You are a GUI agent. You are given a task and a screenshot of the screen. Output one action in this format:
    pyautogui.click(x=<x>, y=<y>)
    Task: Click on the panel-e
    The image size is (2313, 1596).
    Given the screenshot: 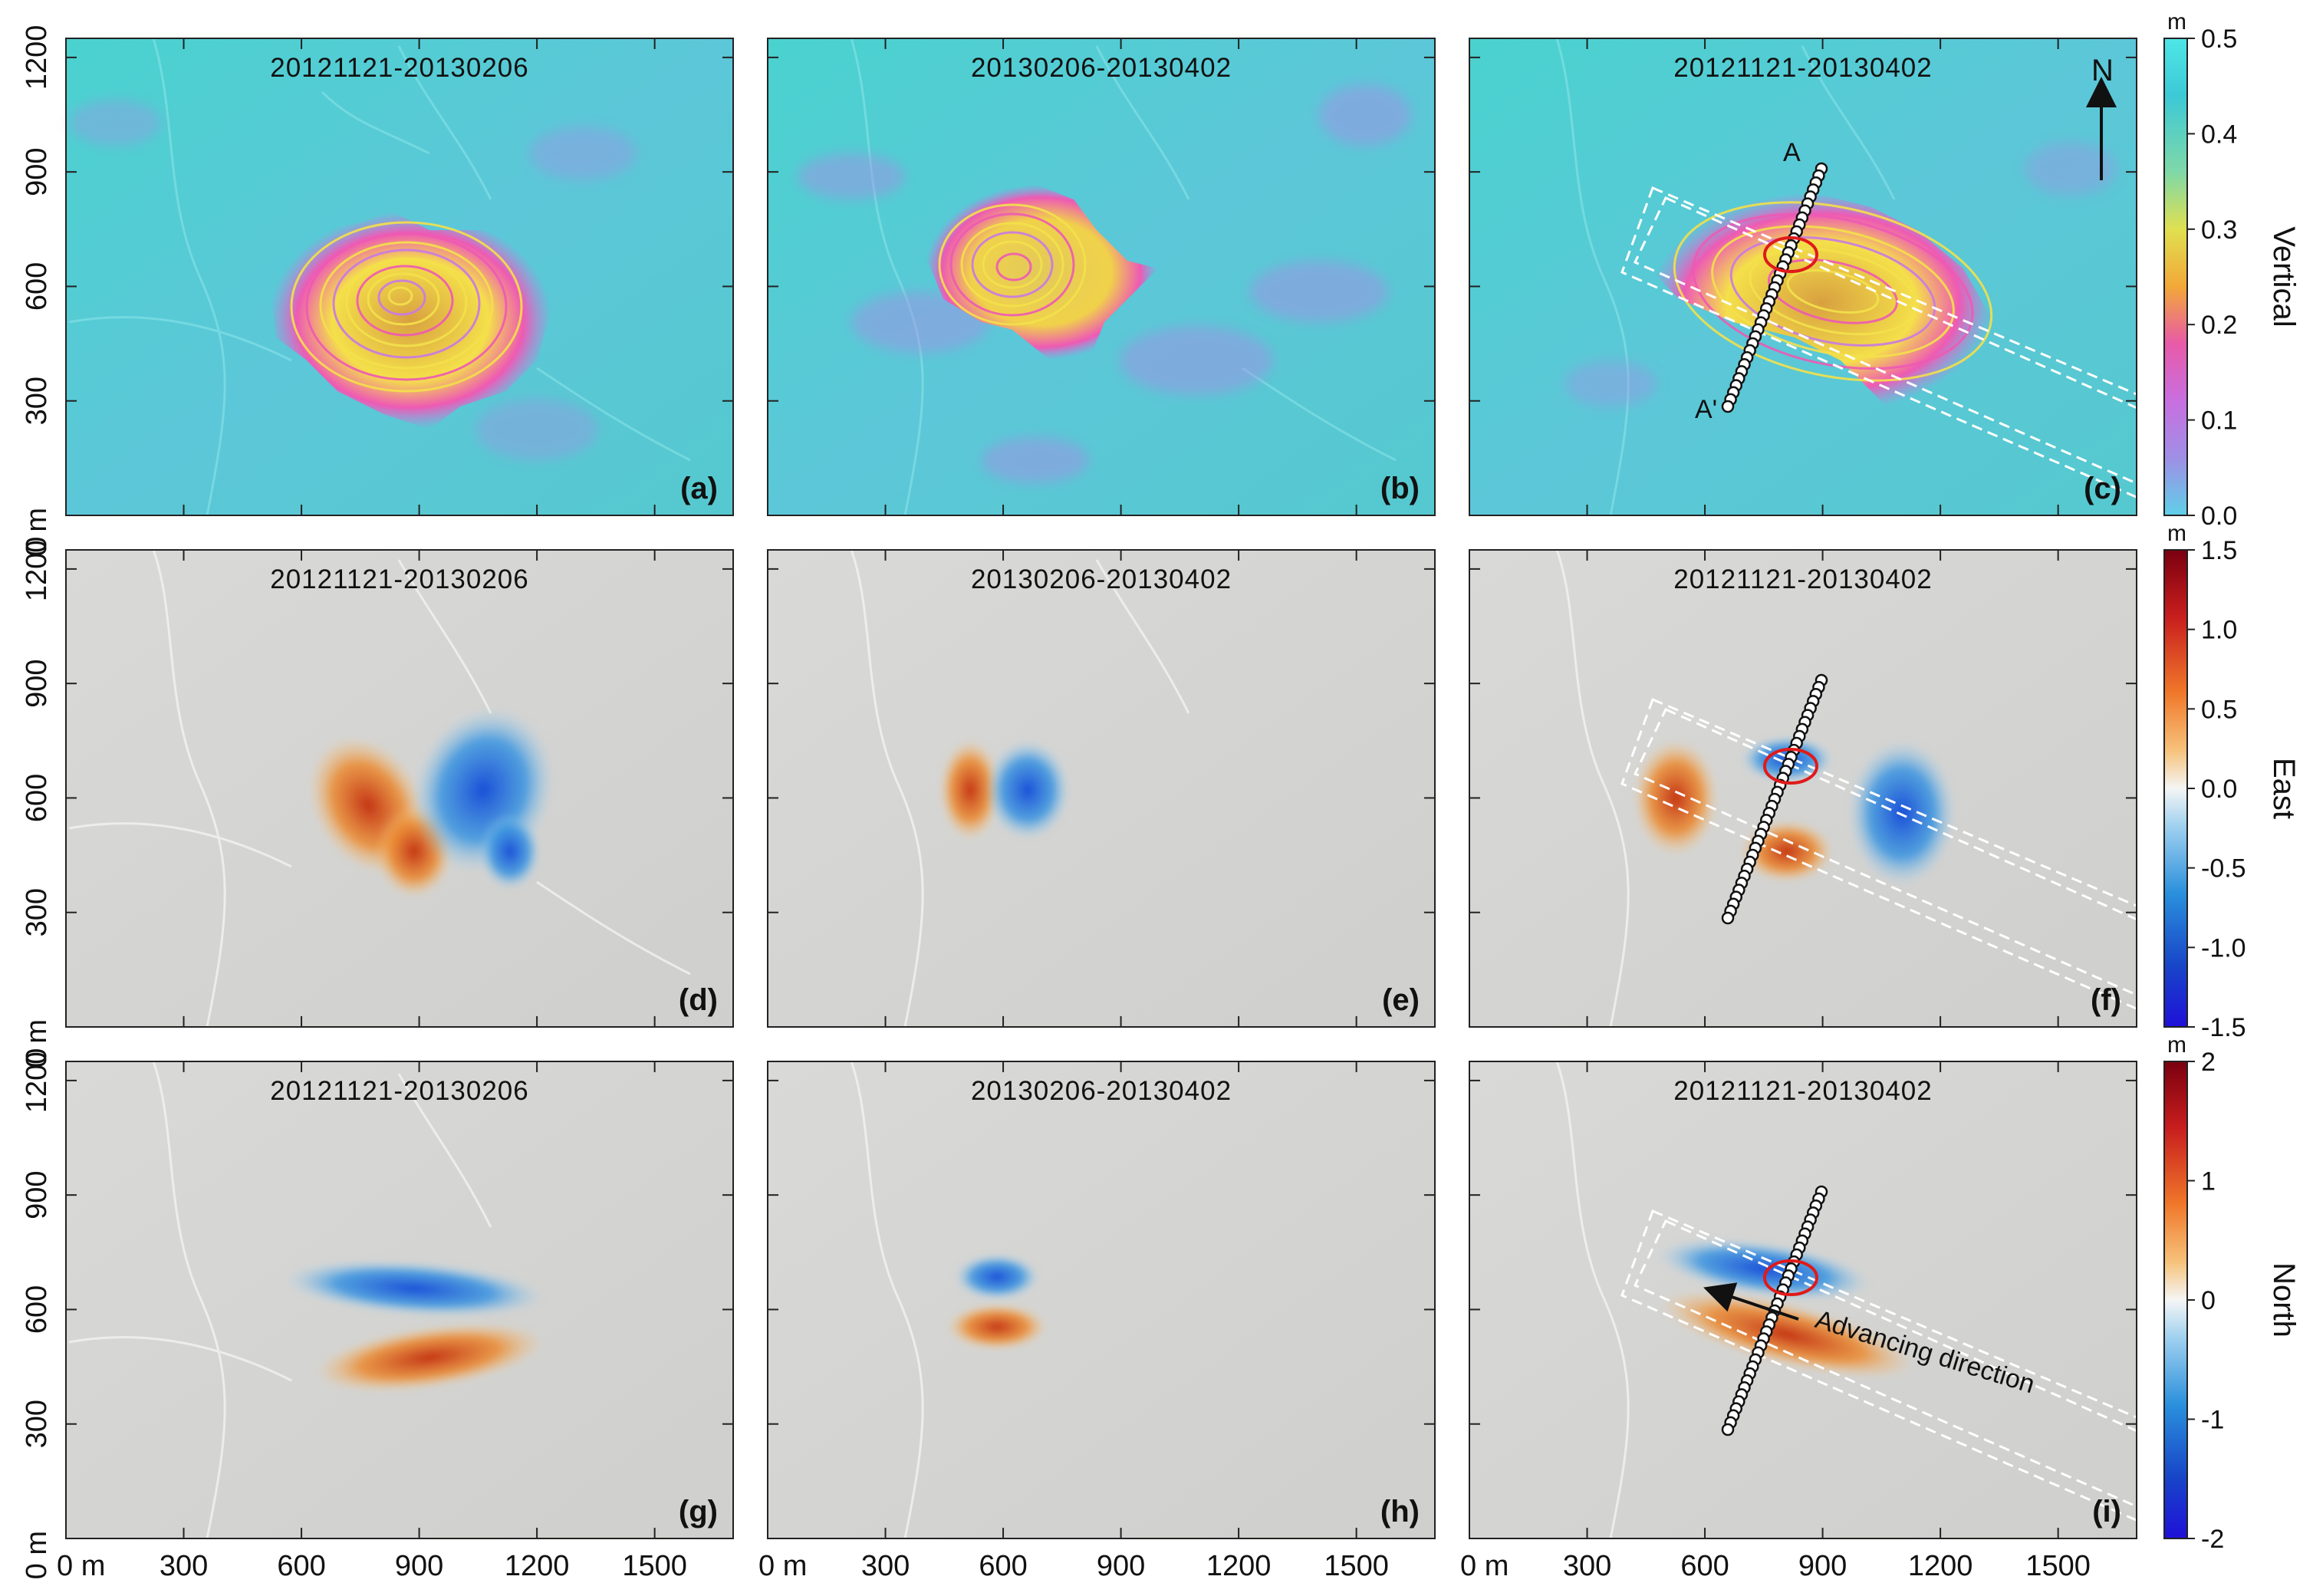 What is the action you would take?
    pyautogui.click(x=1101, y=788)
    